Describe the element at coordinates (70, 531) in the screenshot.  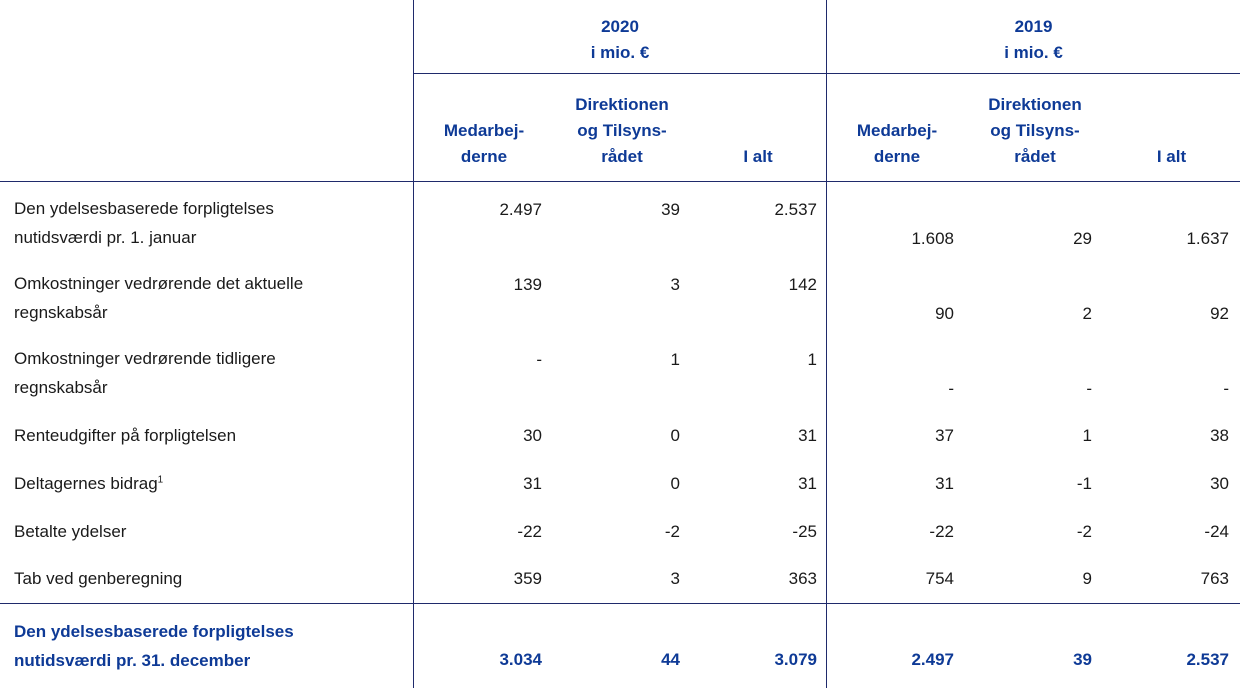
I see `row-label: Betalte ydelser` at that location.